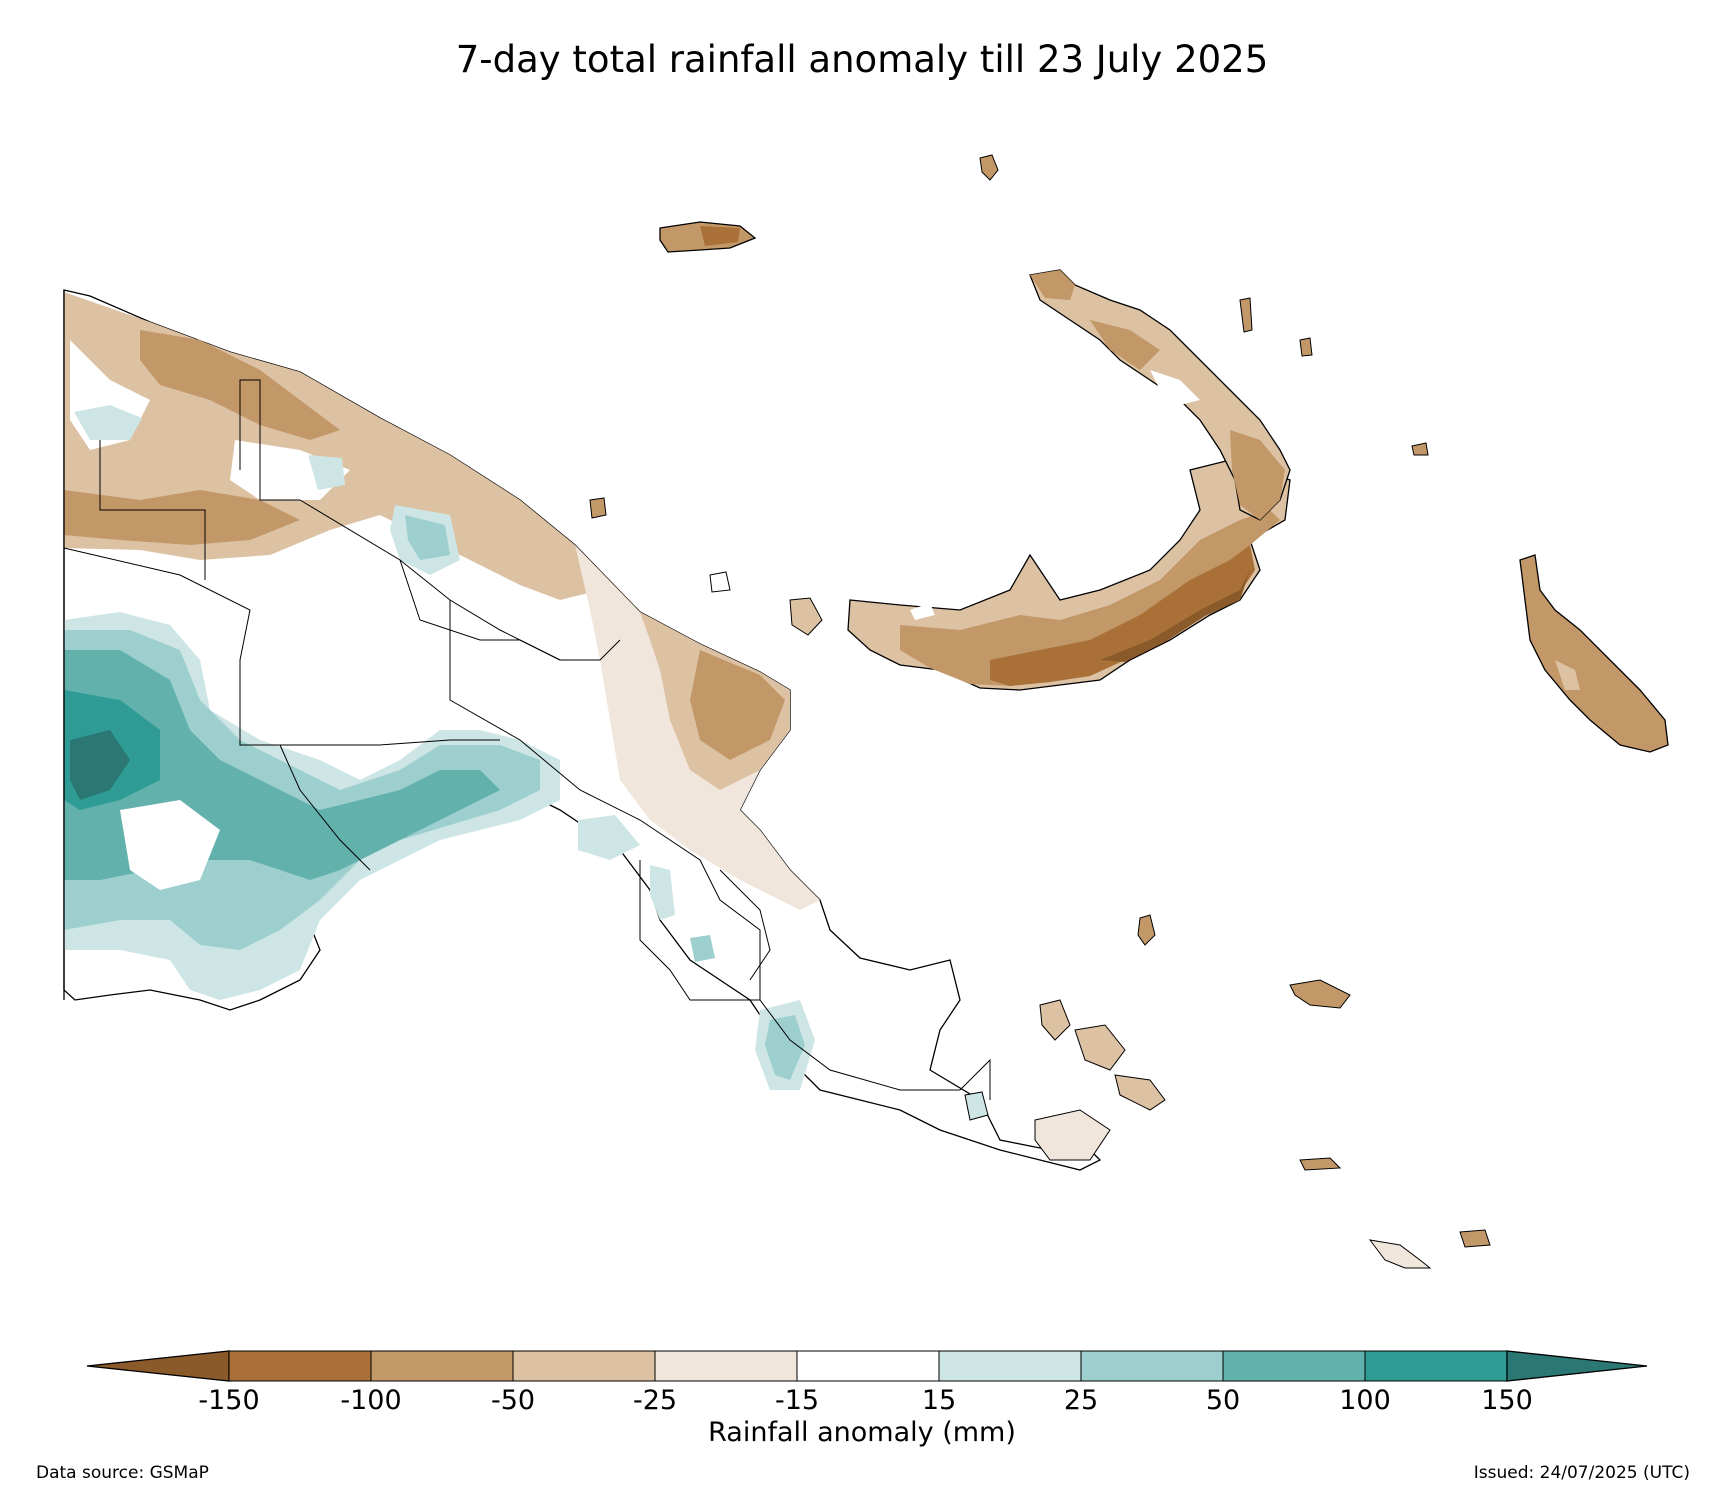 The height and width of the screenshot is (1494, 1724). Describe the element at coordinates (1507, 1400) in the screenshot. I see `colorbar-tick-label: 150` at that location.